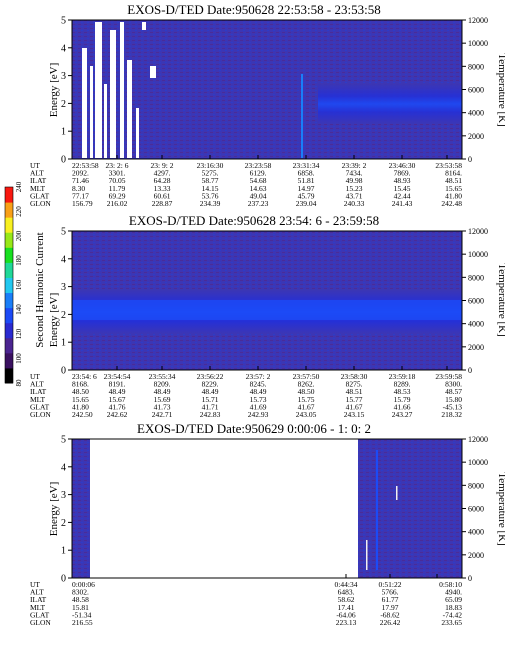  What do you see at coordinates (35, 376) in the screenshot?
I see `row-label: UT` at bounding box center [35, 376].